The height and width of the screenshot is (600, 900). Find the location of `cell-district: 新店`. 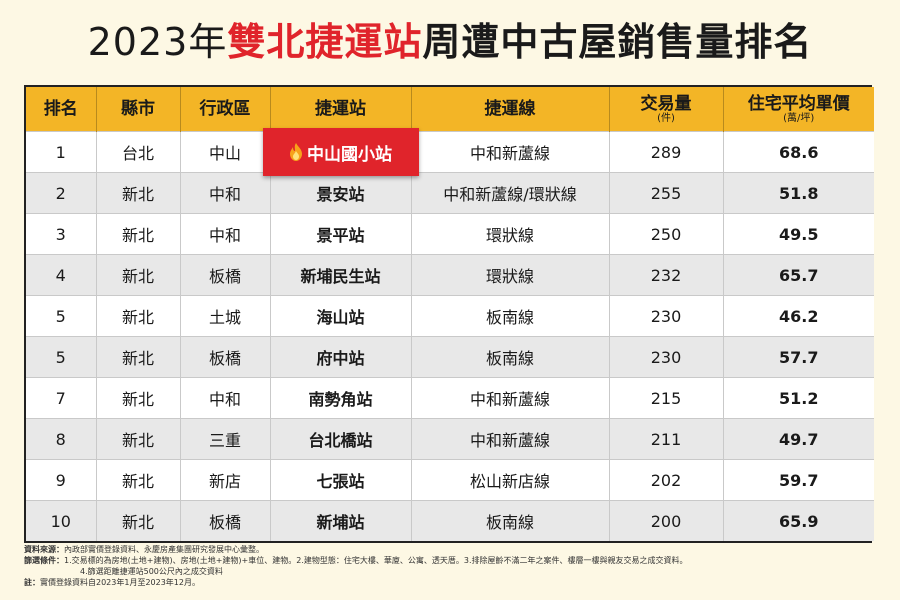

cell-district: 新店 is located at coordinates (225, 480).